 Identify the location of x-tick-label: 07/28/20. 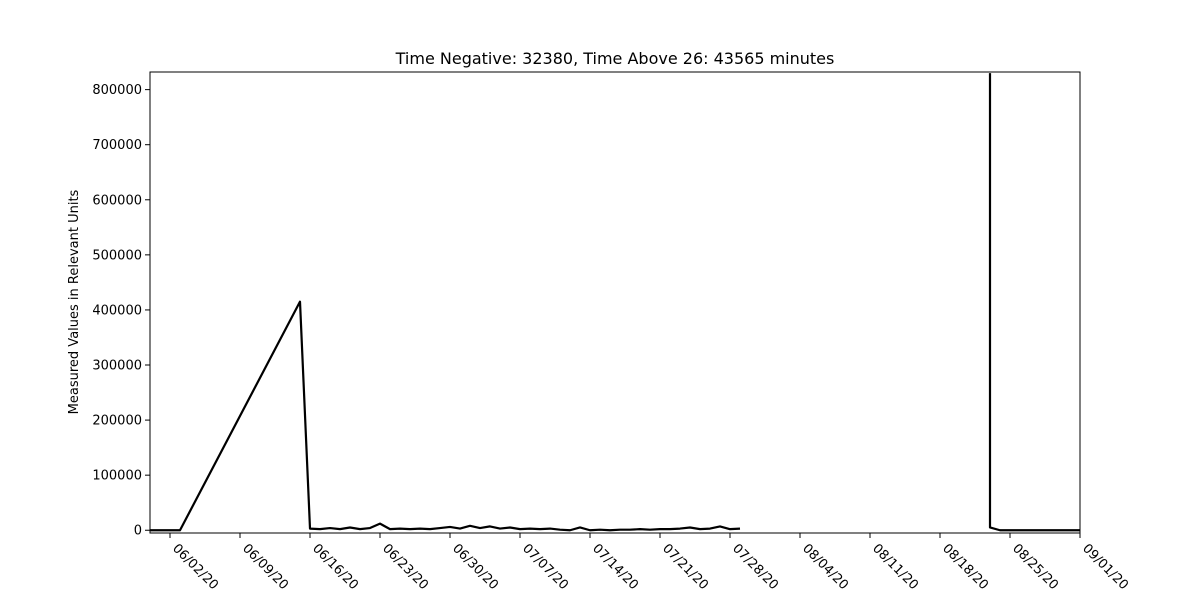
(755, 567).